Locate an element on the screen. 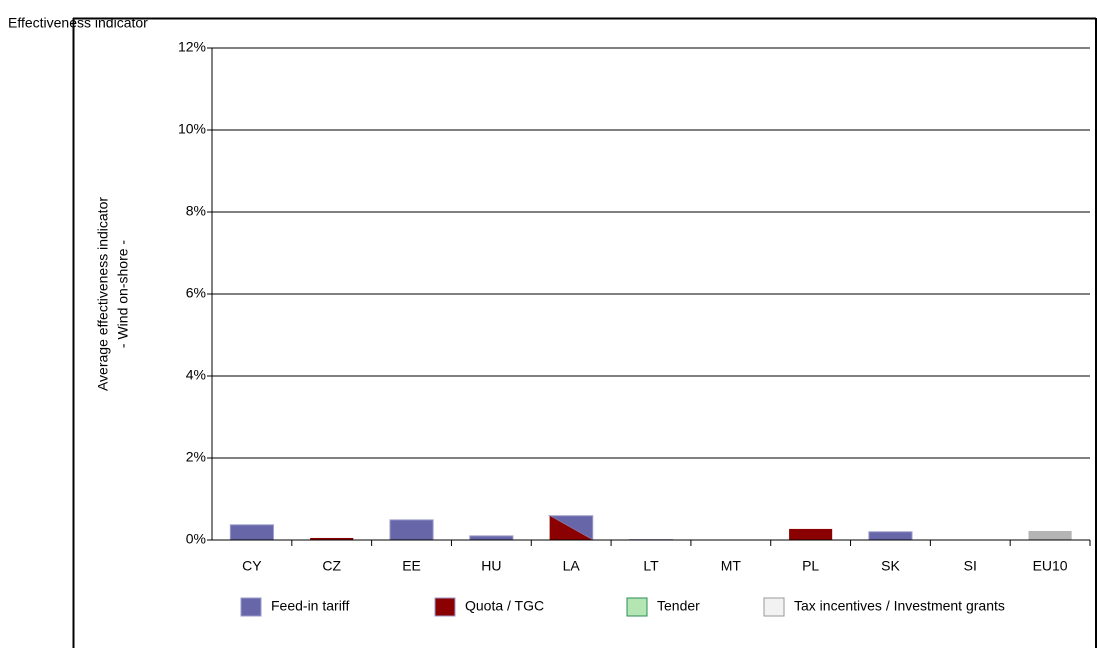  y-tick-label: 8% is located at coordinates (196, 211).